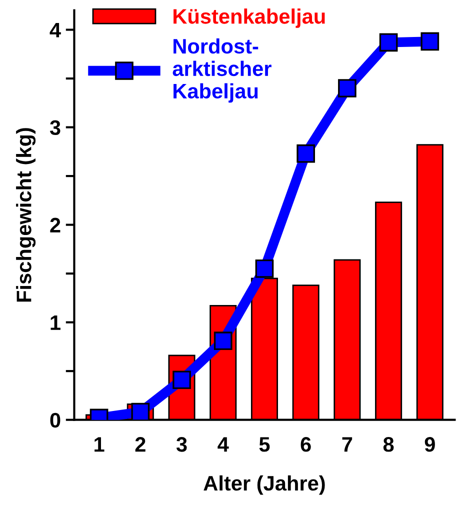  What do you see at coordinates (264, 485) in the screenshot?
I see `x-axis-title: Alter (Jahre)` at bounding box center [264, 485].